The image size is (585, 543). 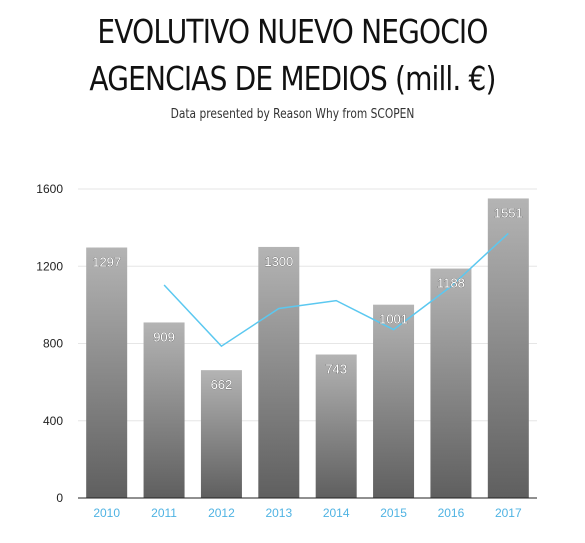 What do you see at coordinates (53, 344) in the screenshot?
I see `y-tick-label: 800` at bounding box center [53, 344].